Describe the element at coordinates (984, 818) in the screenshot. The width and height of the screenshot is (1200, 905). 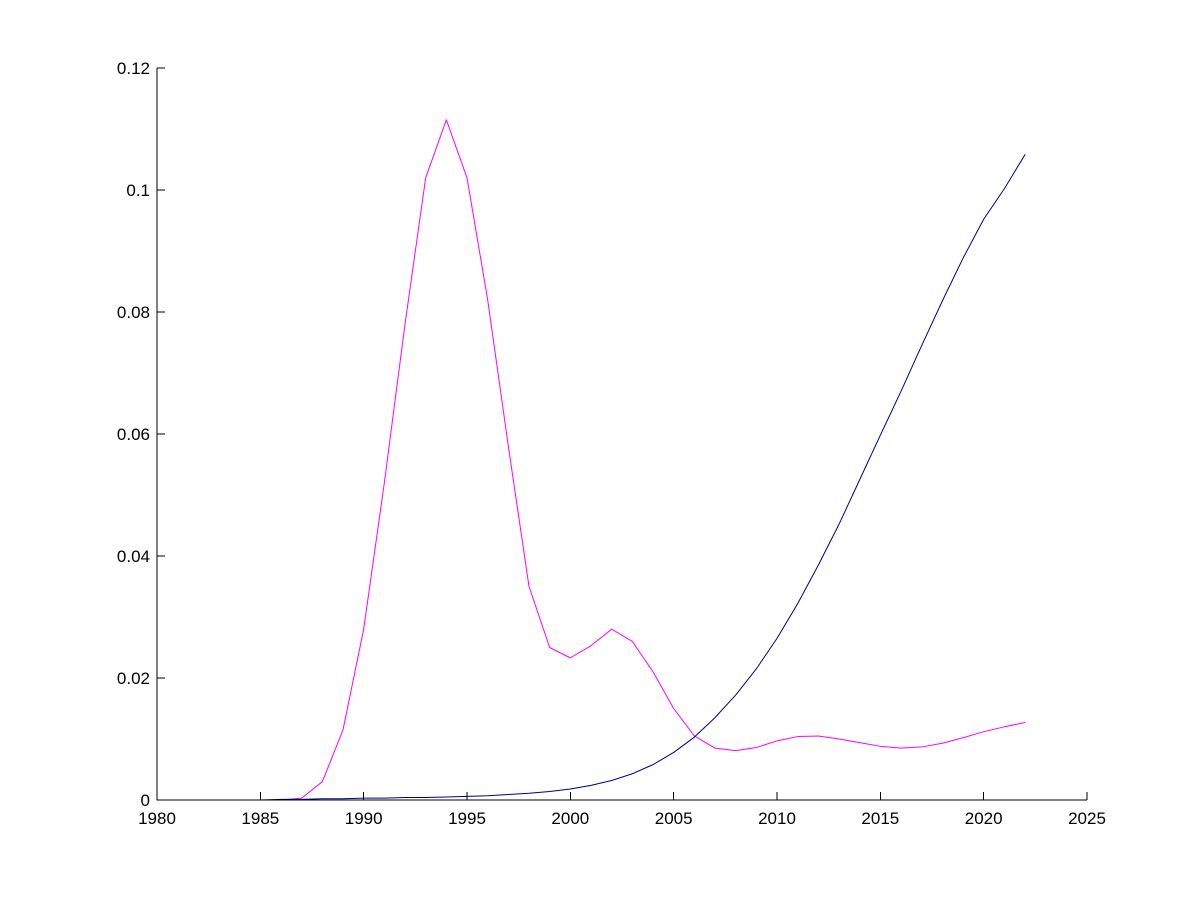
I see `x-tick-label: 2020` at that location.